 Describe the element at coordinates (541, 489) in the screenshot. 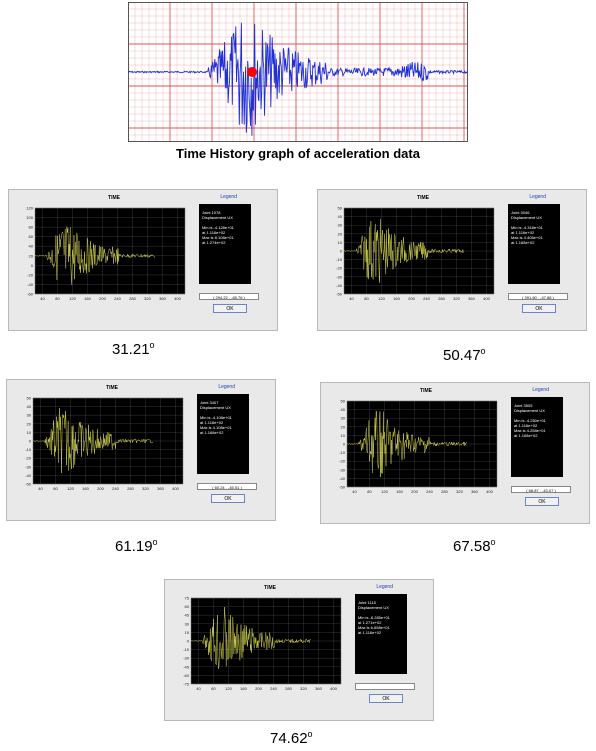

I see `cursor-coordinates: ( 68.87 , -43.07 )` at that location.